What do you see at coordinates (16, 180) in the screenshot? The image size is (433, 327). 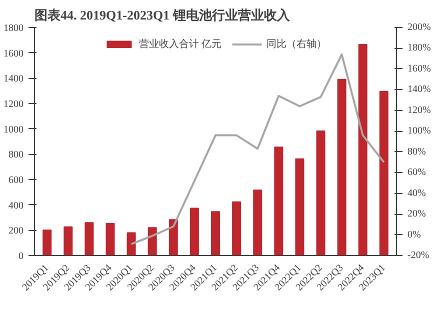 I see `y-tick-label: 600` at bounding box center [16, 180].